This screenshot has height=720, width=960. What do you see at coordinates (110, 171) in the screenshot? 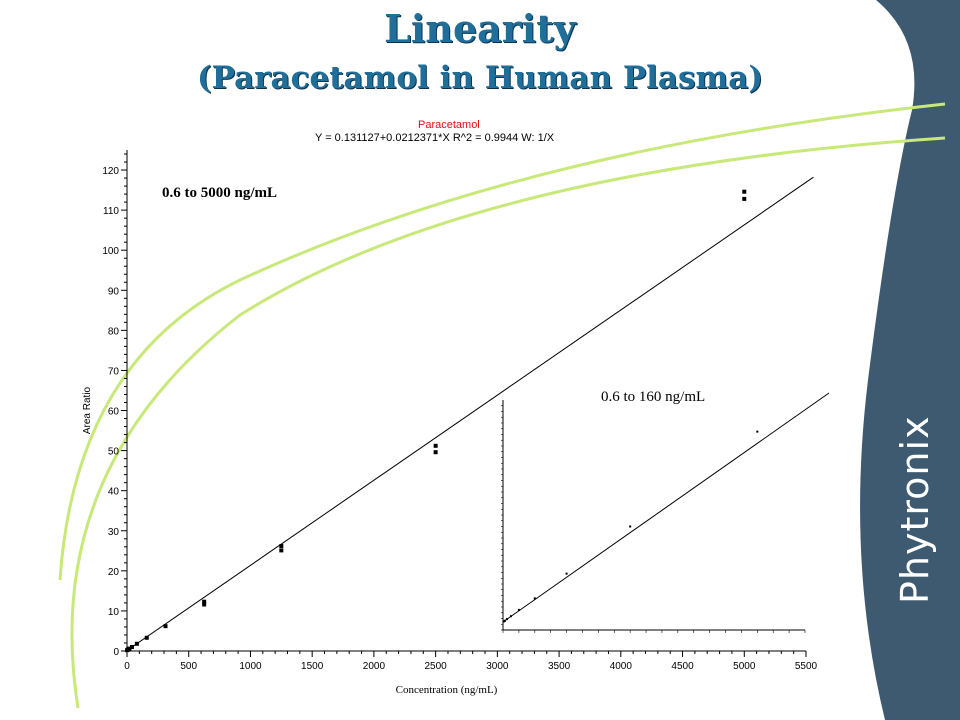
I see `y-tick-label: 120` at bounding box center [110, 171].